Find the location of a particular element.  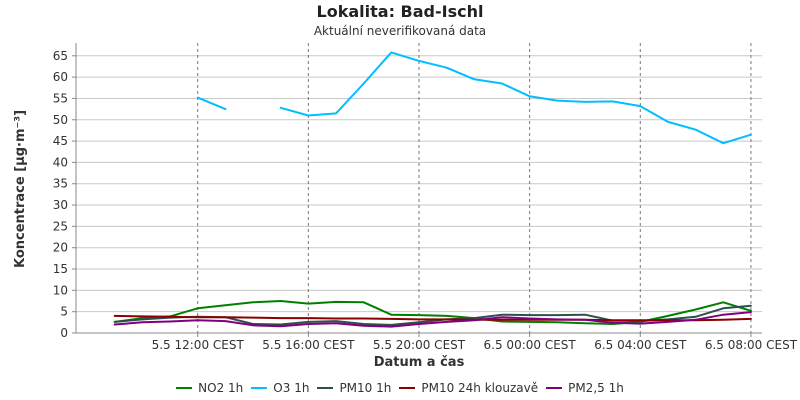

legend-item: PM10 24h klouzavě is located at coordinates (468, 388).